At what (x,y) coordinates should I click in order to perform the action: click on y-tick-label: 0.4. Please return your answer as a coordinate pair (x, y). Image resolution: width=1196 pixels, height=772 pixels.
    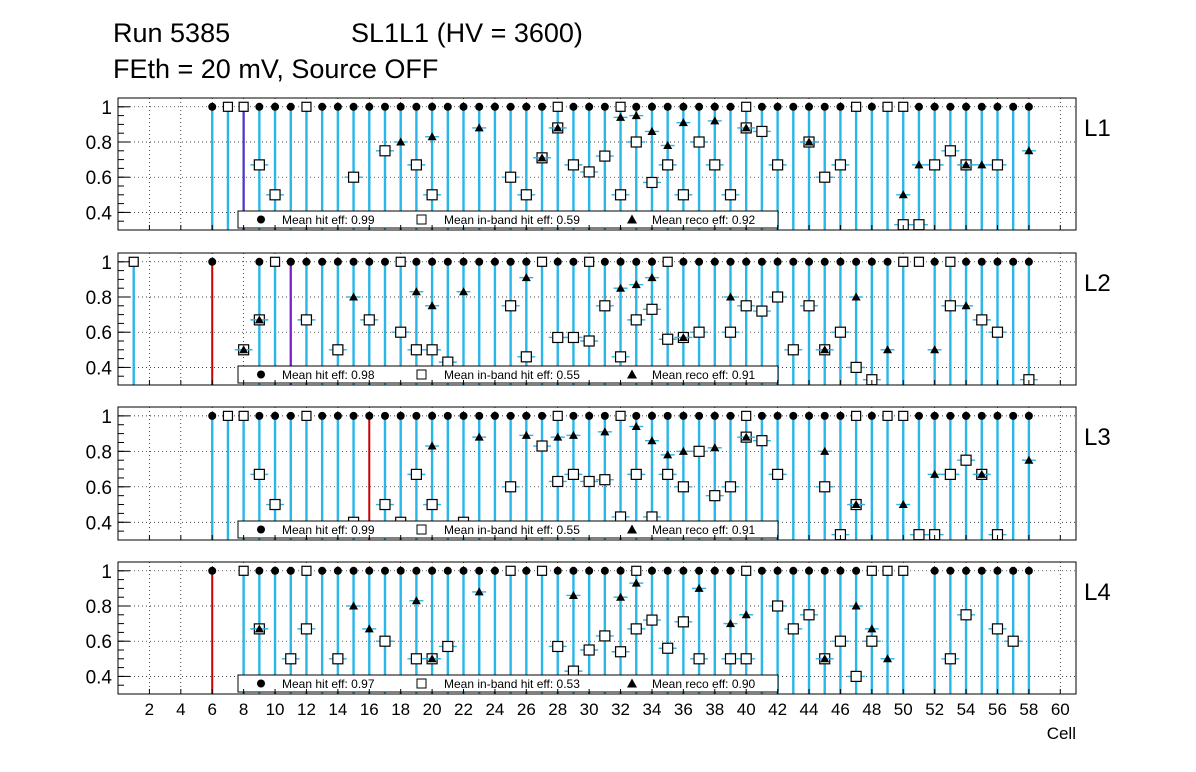
    Looking at the image, I should click on (99, 213).